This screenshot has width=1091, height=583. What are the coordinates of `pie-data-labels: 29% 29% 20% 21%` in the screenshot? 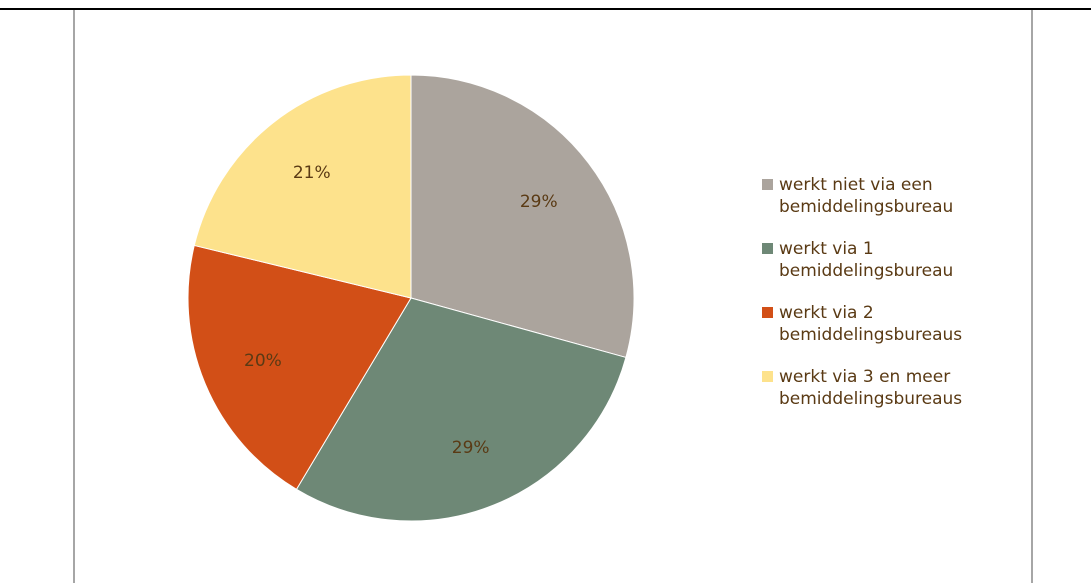 It's located at (401, 310).